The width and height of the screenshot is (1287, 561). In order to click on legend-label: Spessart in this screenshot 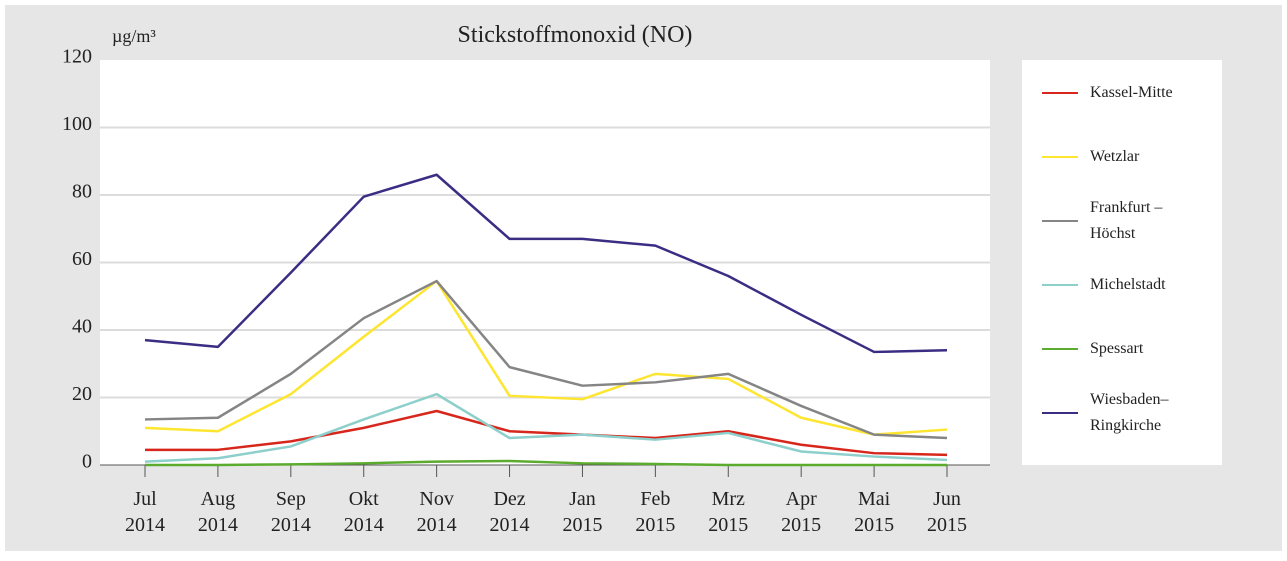, I will do `click(1117, 348)`.